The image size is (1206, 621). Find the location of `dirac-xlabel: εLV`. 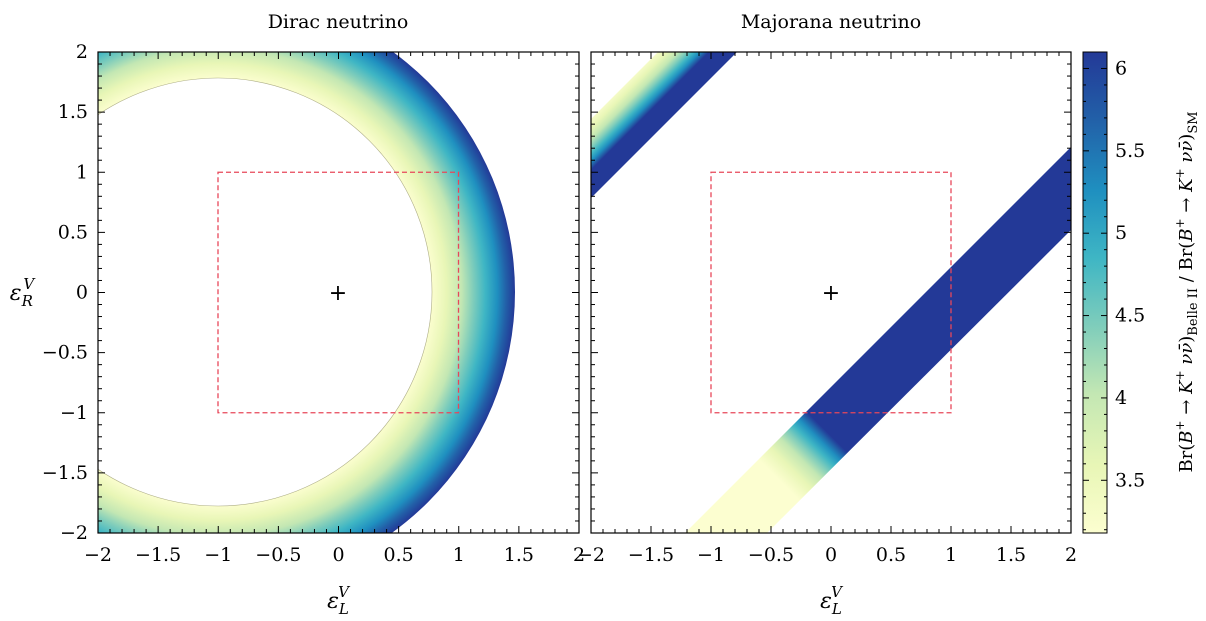

dirac-xlabel: εLV is located at coordinates (339, 600).